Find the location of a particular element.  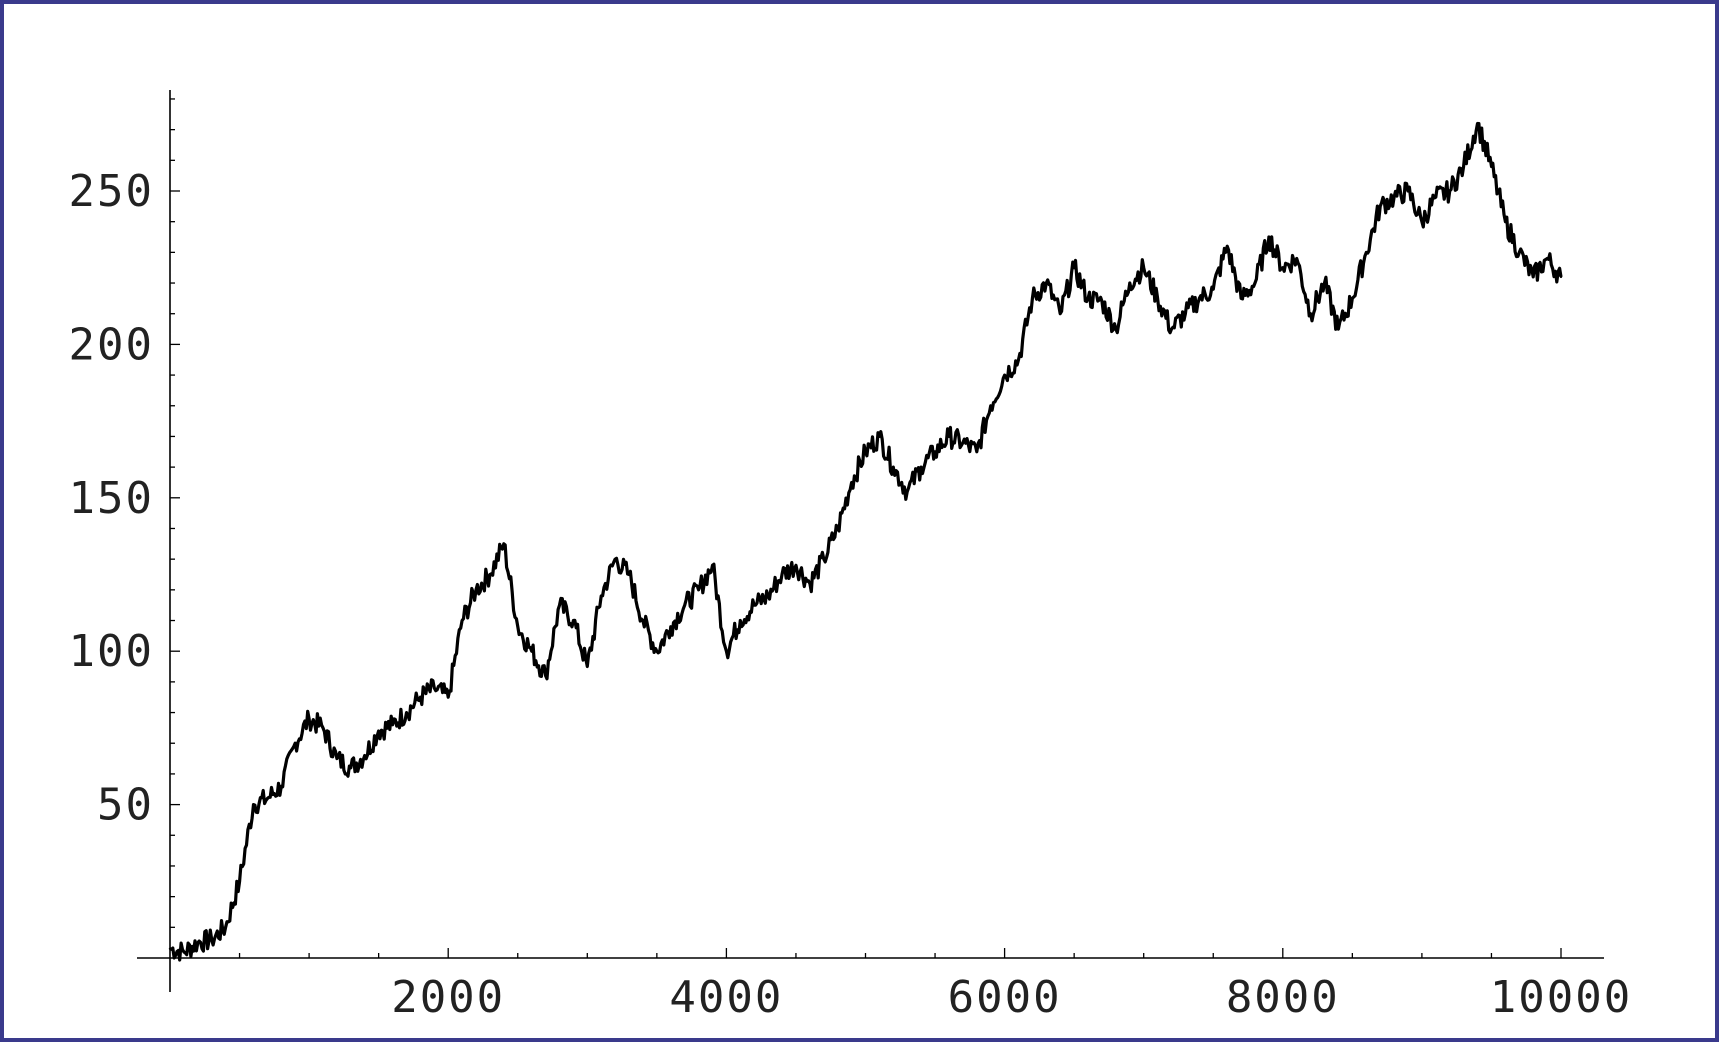

x-axis: 2000 4000 6000 8000 10000 is located at coordinates (884, 985).